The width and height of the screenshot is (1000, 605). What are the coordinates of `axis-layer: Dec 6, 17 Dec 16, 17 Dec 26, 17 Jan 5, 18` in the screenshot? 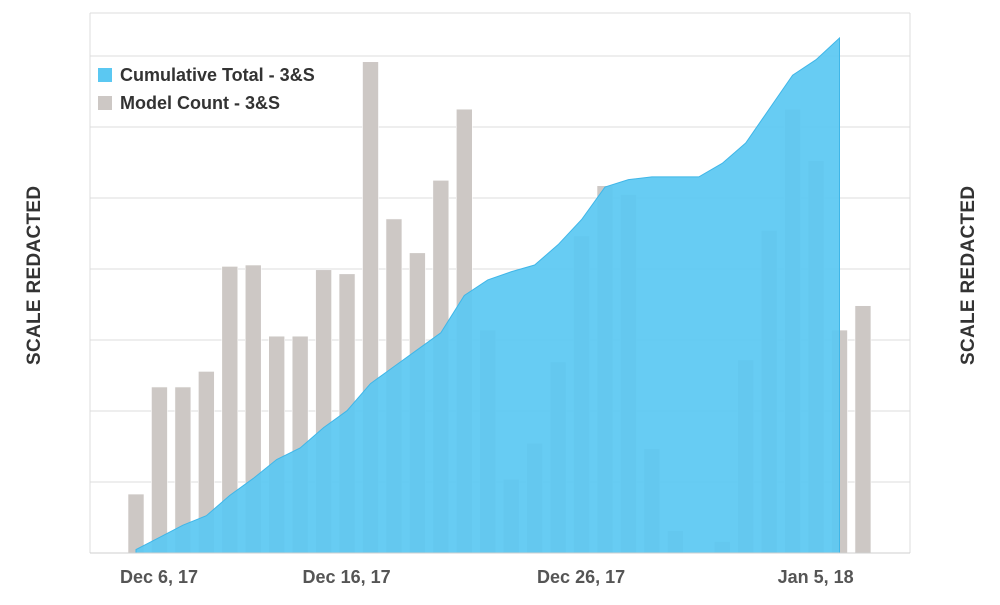 It's located at (487, 577).